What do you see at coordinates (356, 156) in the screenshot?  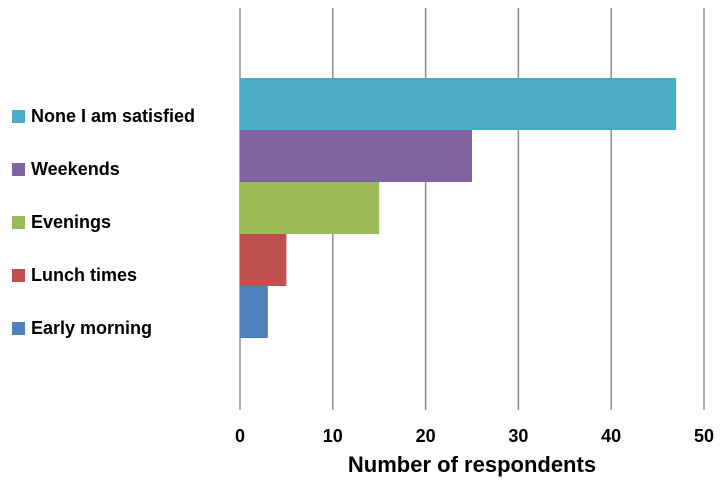 I see `bar-weekends` at bounding box center [356, 156].